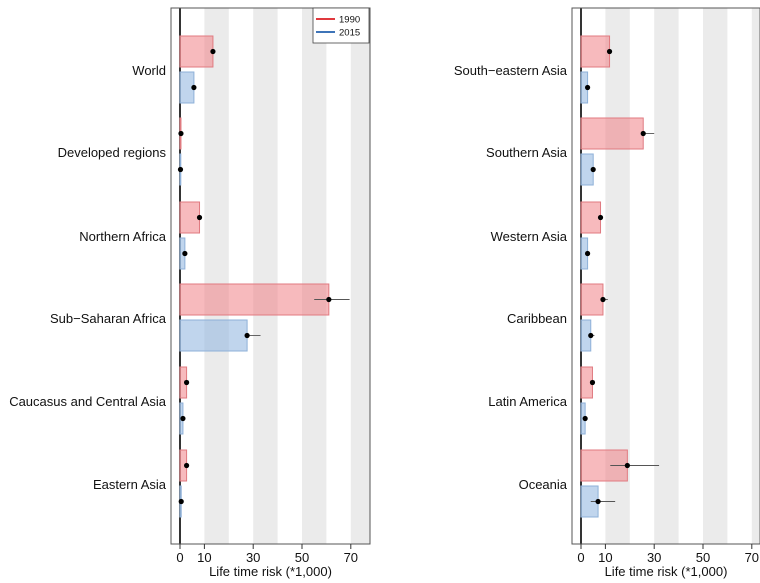  I want to click on point-oceania-1990, so click(627, 465).